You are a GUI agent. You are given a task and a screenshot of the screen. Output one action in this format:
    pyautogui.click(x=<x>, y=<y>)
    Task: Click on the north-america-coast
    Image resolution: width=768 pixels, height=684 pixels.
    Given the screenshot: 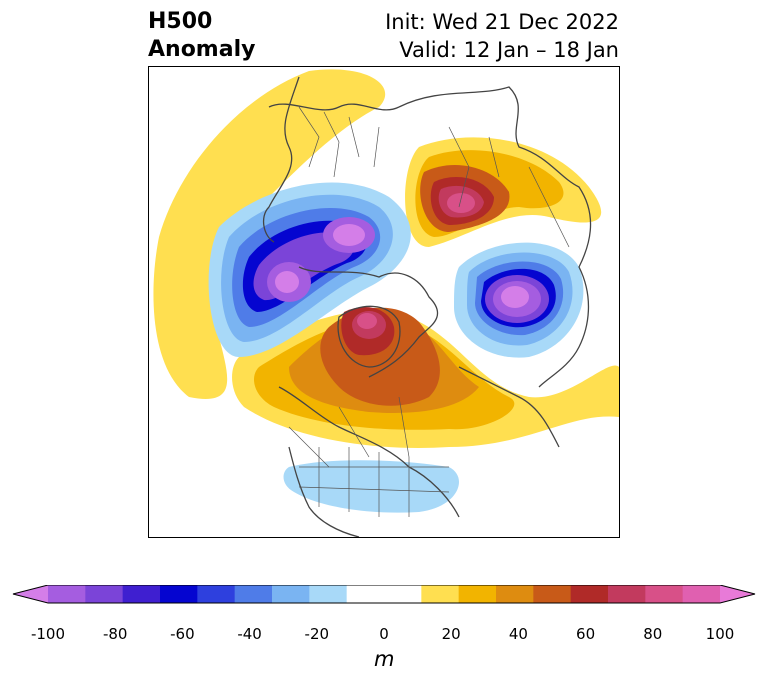 What is the action you would take?
    pyautogui.click(x=369, y=461)
    